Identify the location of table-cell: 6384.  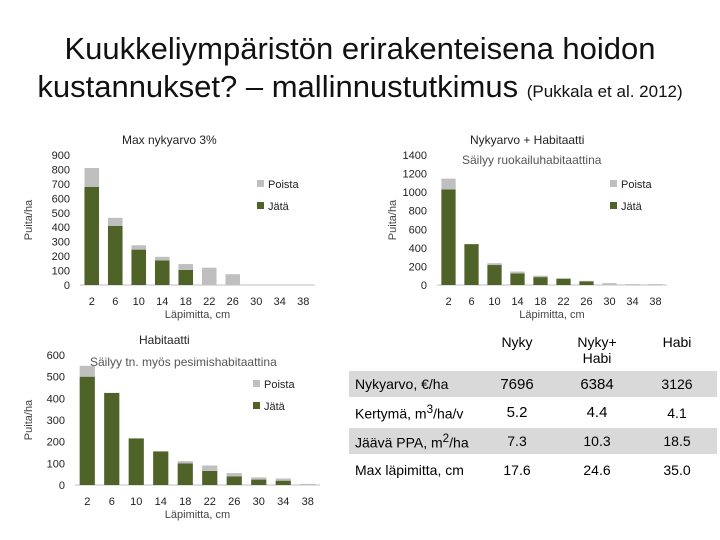
(597, 383).